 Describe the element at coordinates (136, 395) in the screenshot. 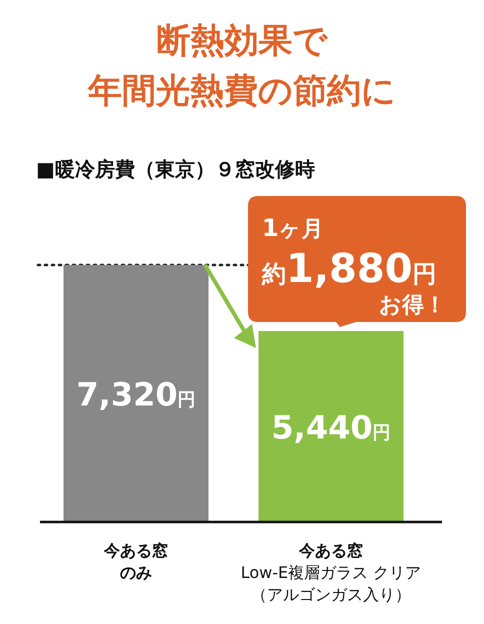

I see `data-label: 7,320円` at that location.